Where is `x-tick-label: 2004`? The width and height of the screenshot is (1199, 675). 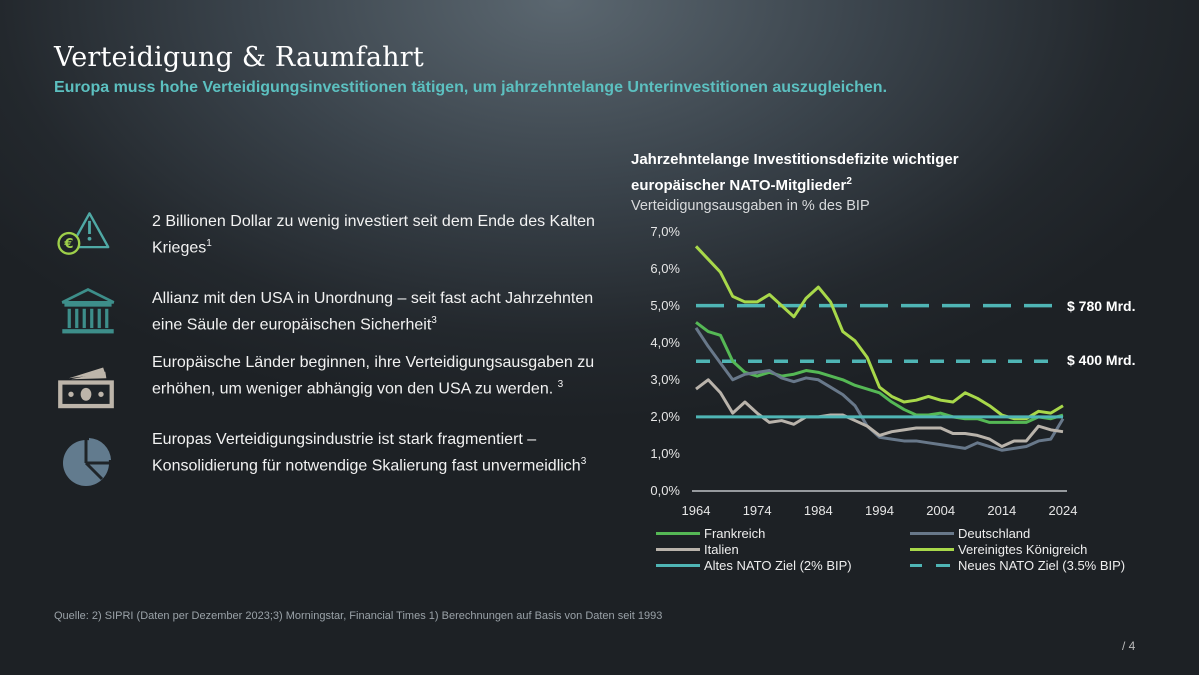
x-tick-label: 2004 is located at coordinates (941, 510).